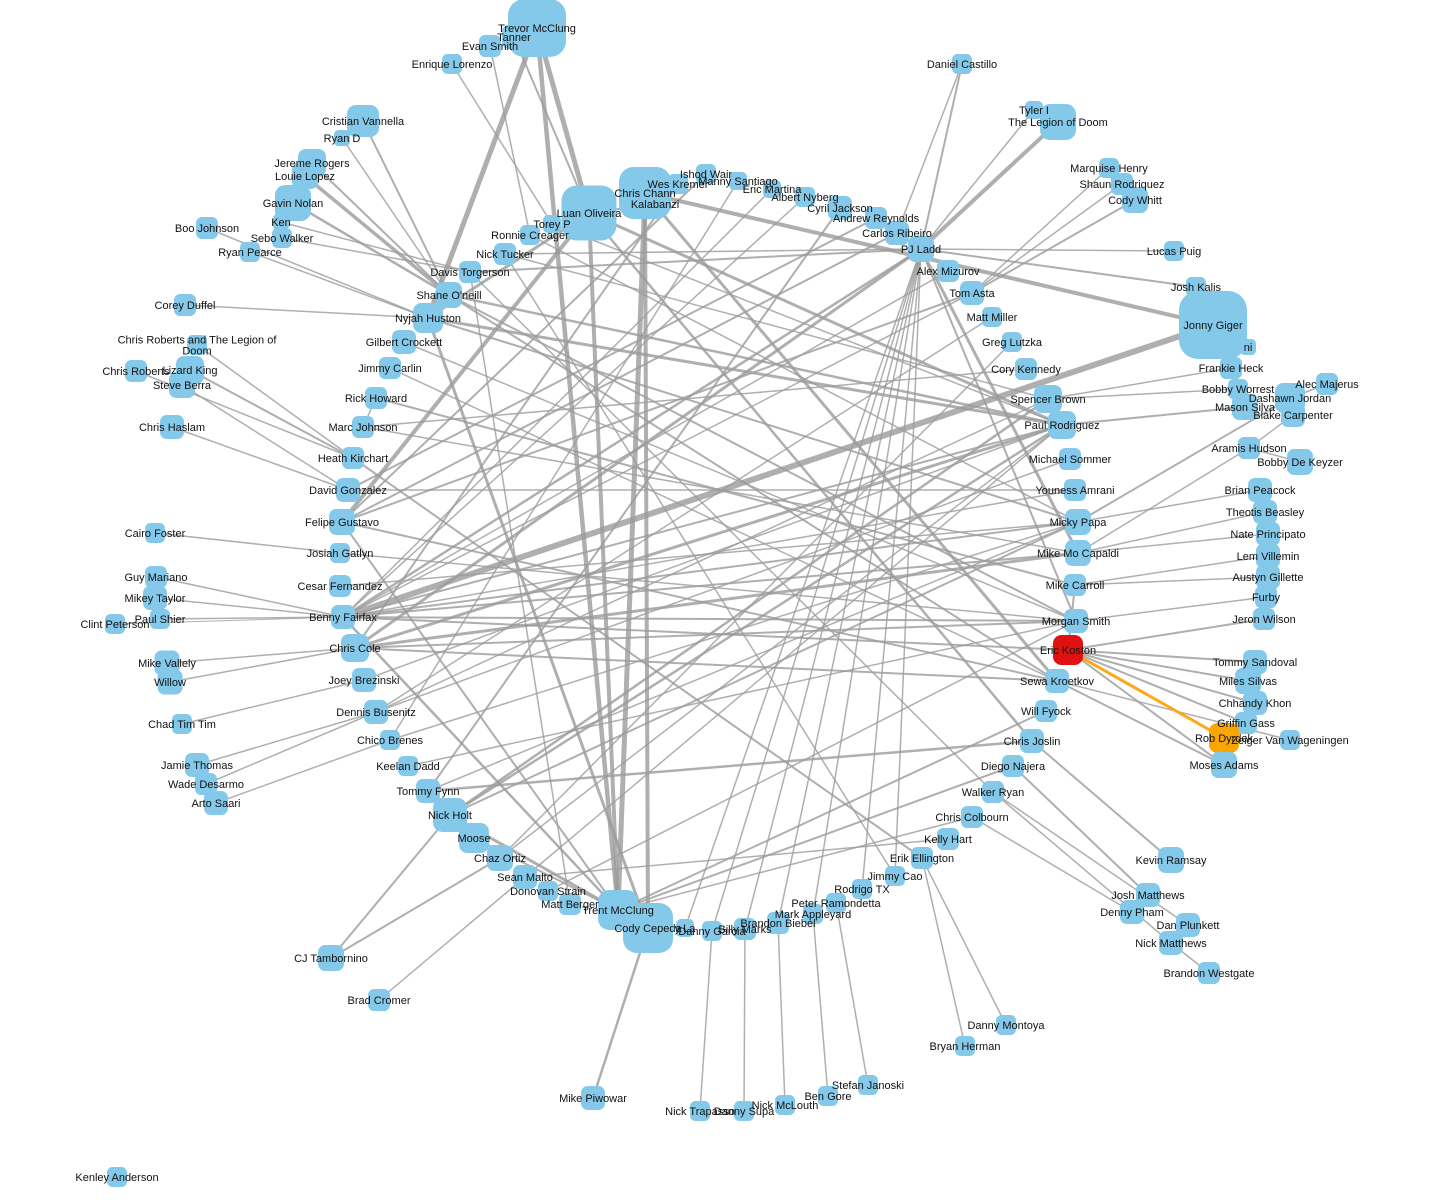 This screenshot has height=1200, width=1440. What do you see at coordinates (828, 1096) in the screenshot?
I see `node-ben-gore` at bounding box center [828, 1096].